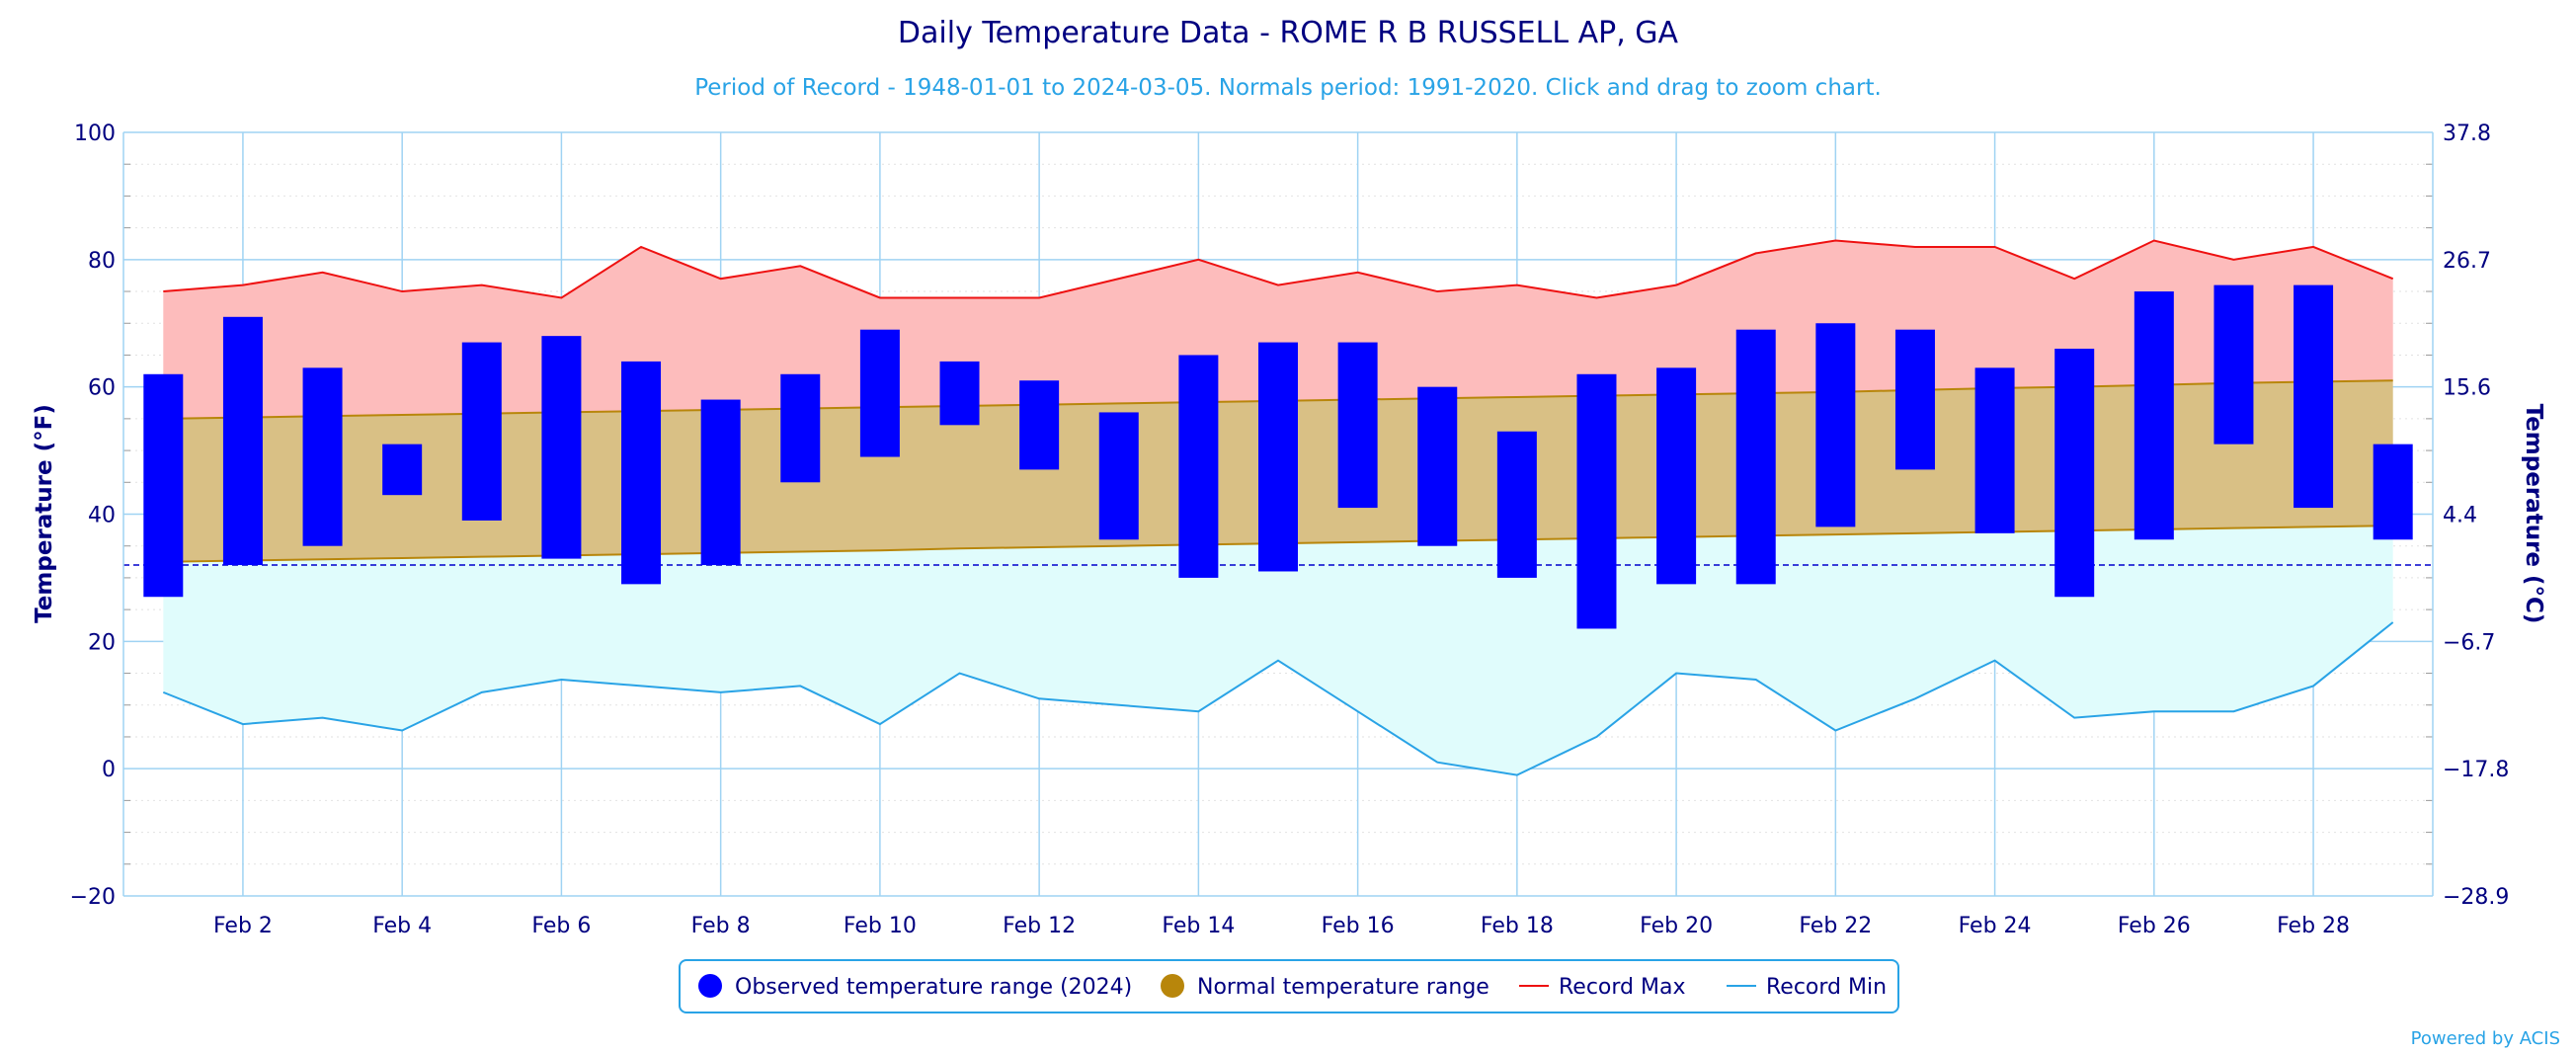  What do you see at coordinates (1517, 926) in the screenshot?
I see `x-tick-label: Feb 18` at bounding box center [1517, 926].